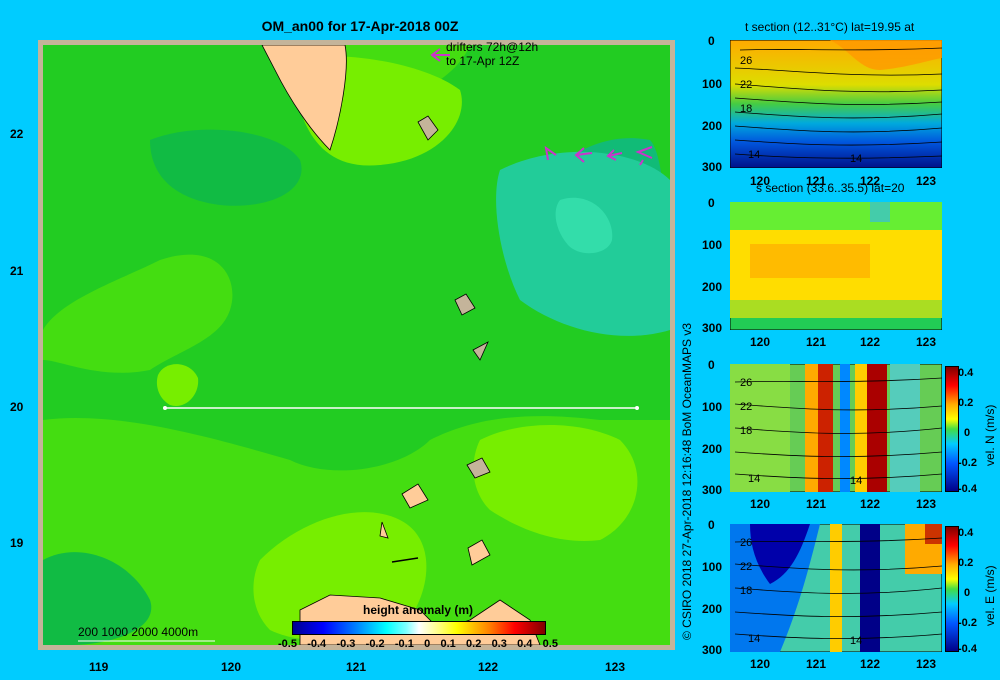 The height and width of the screenshot is (680, 1000). What do you see at coordinates (488, 667) in the screenshot?
I see `lon-tick: 122` at bounding box center [488, 667].